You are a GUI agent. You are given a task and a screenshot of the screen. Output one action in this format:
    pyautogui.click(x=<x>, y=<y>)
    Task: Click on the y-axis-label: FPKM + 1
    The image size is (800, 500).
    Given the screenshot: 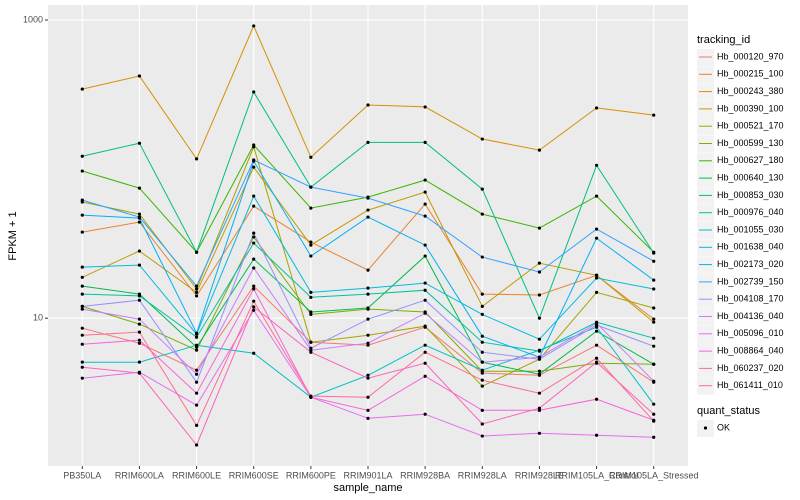 What is the action you would take?
    pyautogui.click(x=13, y=235)
    